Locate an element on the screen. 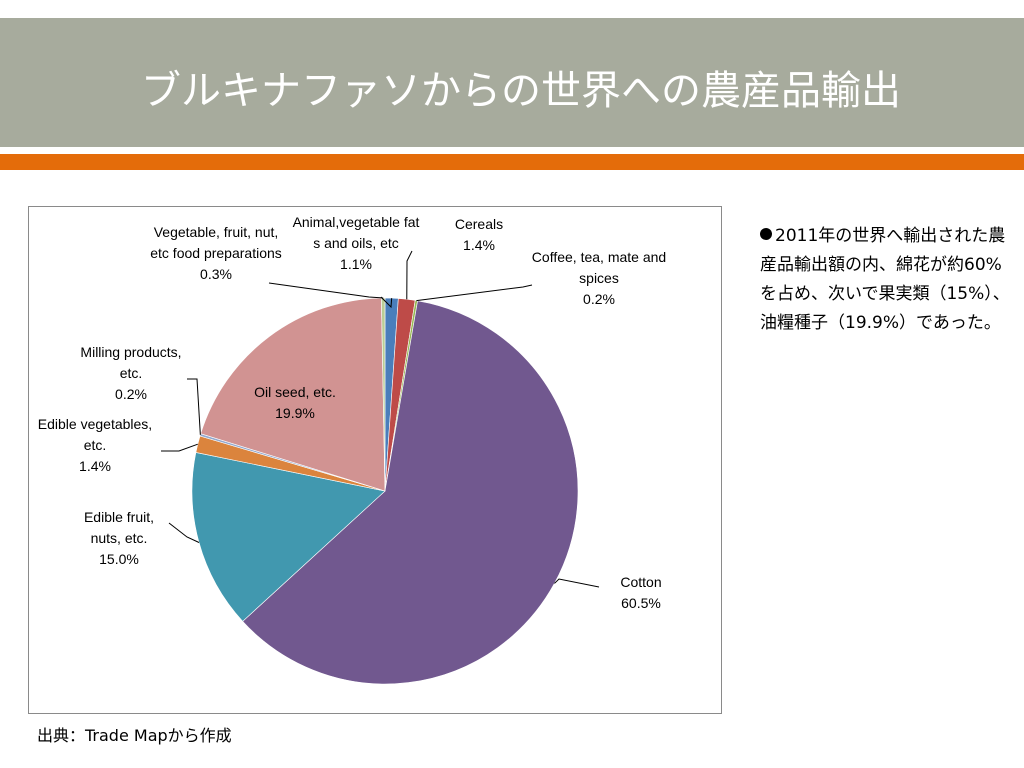 The width and height of the screenshot is (1024, 768). slice-label-milling: Milling products, etc. 0.2% is located at coordinates (131, 373).